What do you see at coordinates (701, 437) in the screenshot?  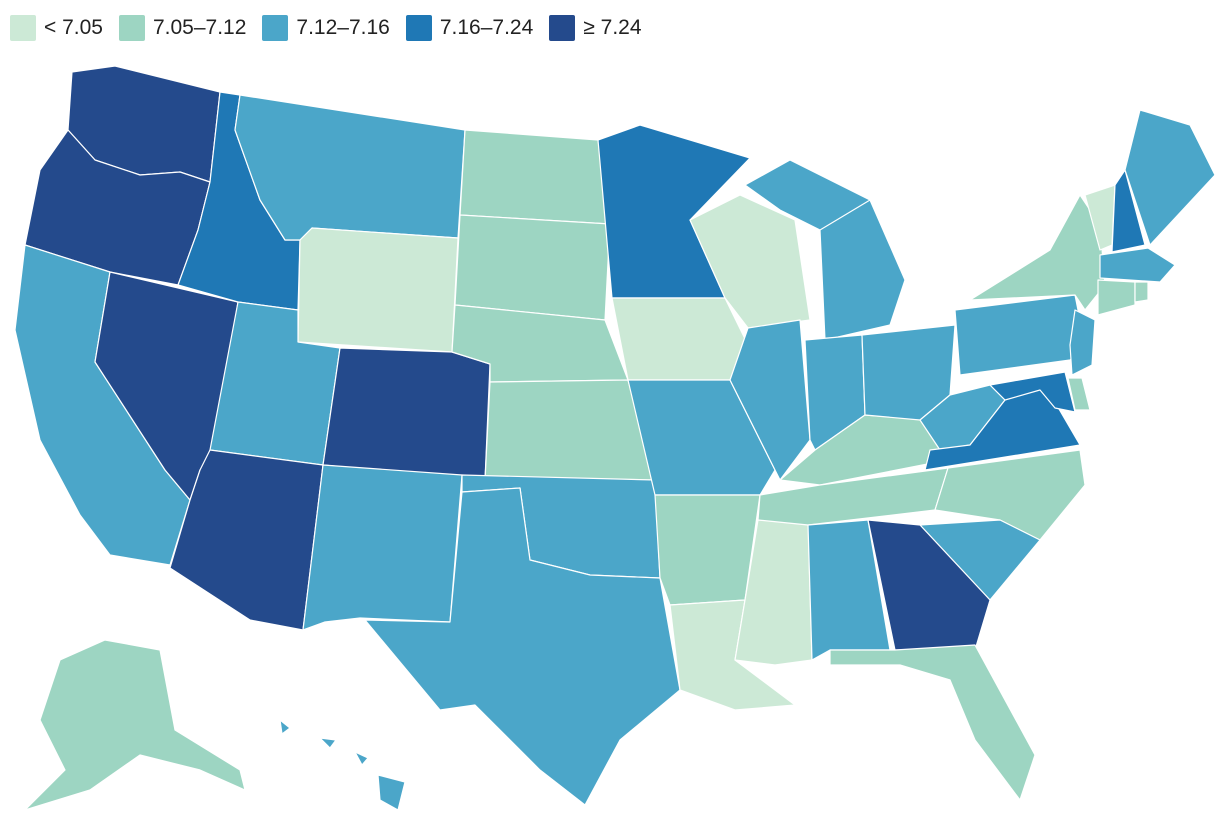 I see `state-missouri` at bounding box center [701, 437].